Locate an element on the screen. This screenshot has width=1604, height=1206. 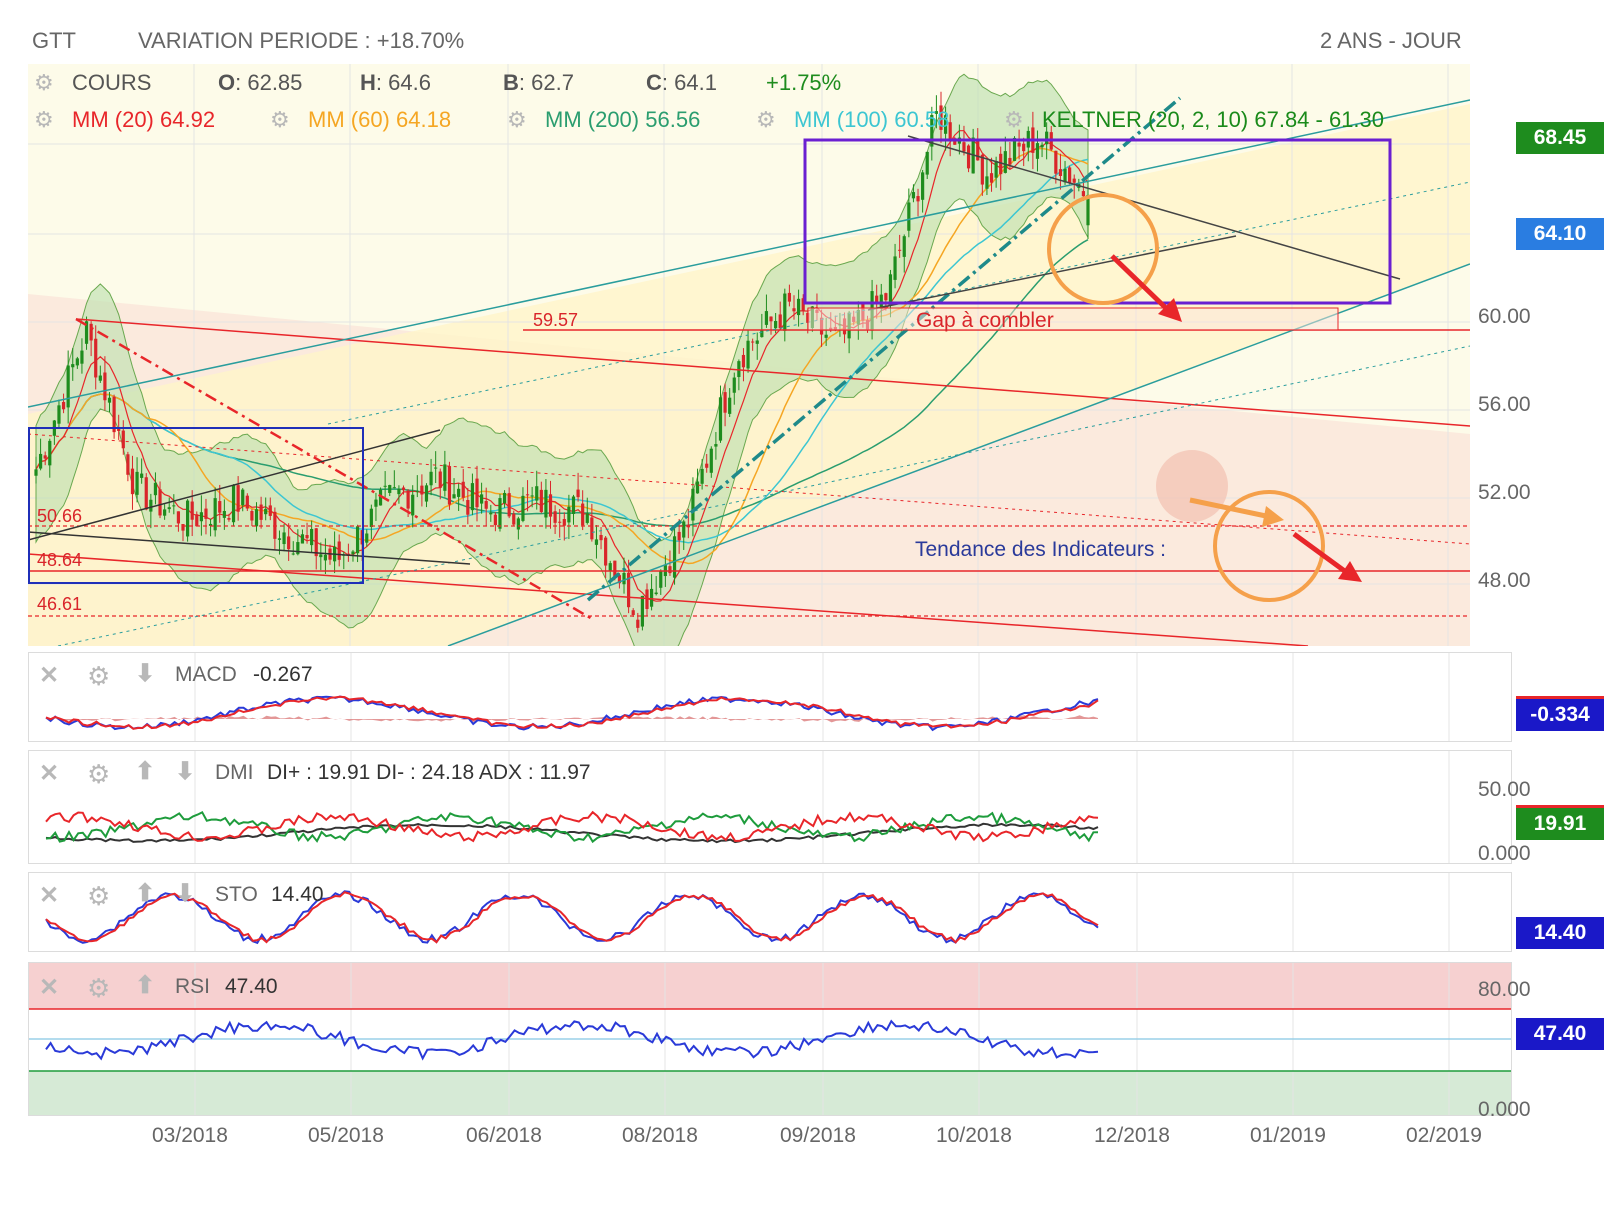
period-selector: 2 ANS - JOUR is located at coordinates (1391, 40).